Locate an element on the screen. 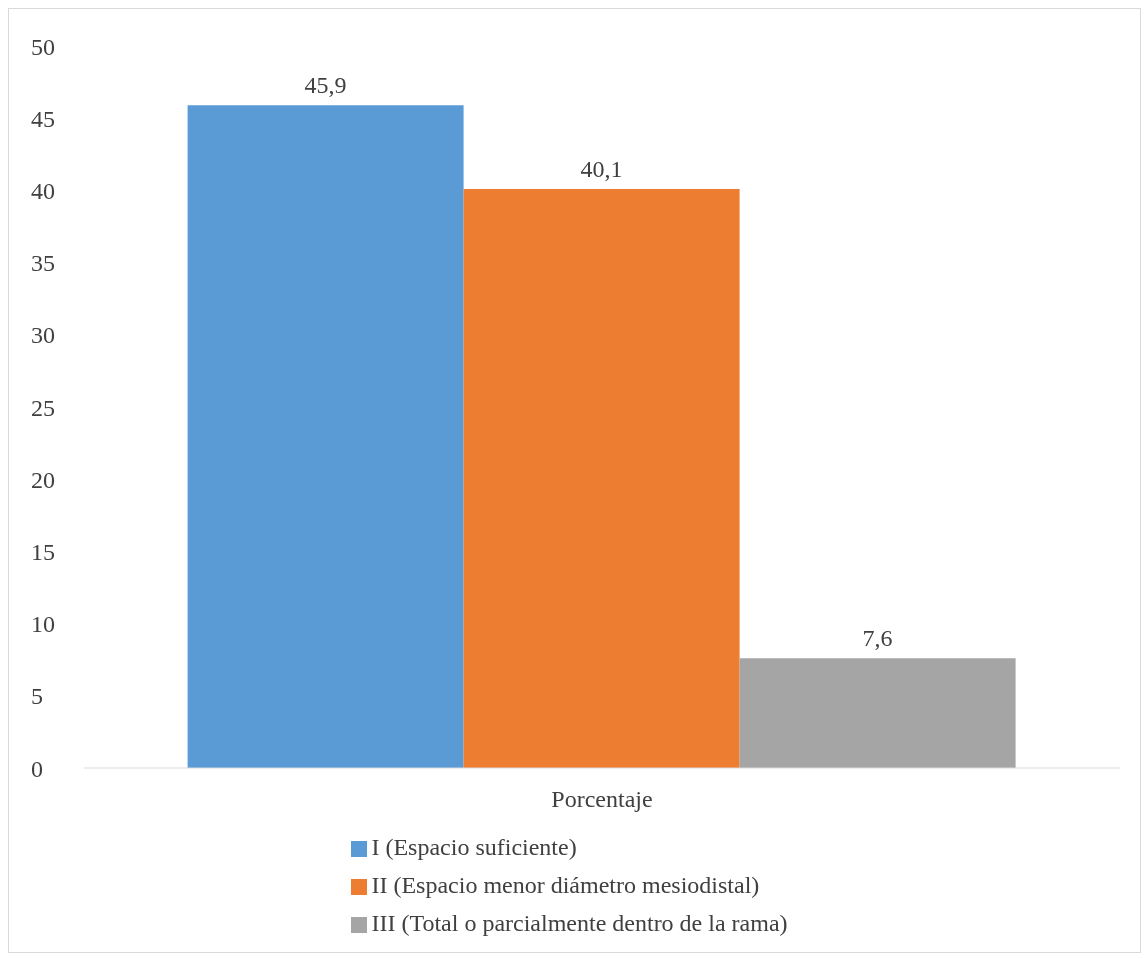  y-tick-label: 35 is located at coordinates (43, 263).